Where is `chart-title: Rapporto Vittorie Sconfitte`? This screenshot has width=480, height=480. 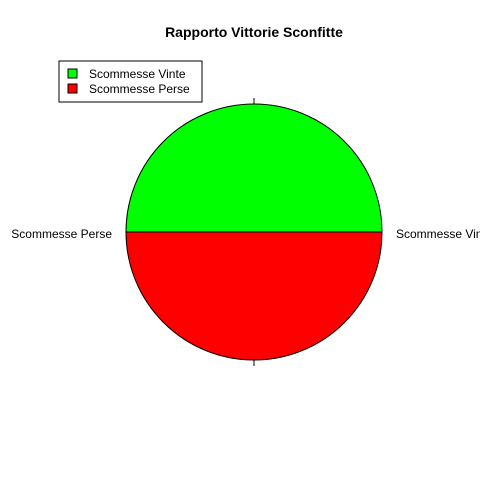
chart-title: Rapporto Vittorie Sconfitte is located at coordinates (254, 32).